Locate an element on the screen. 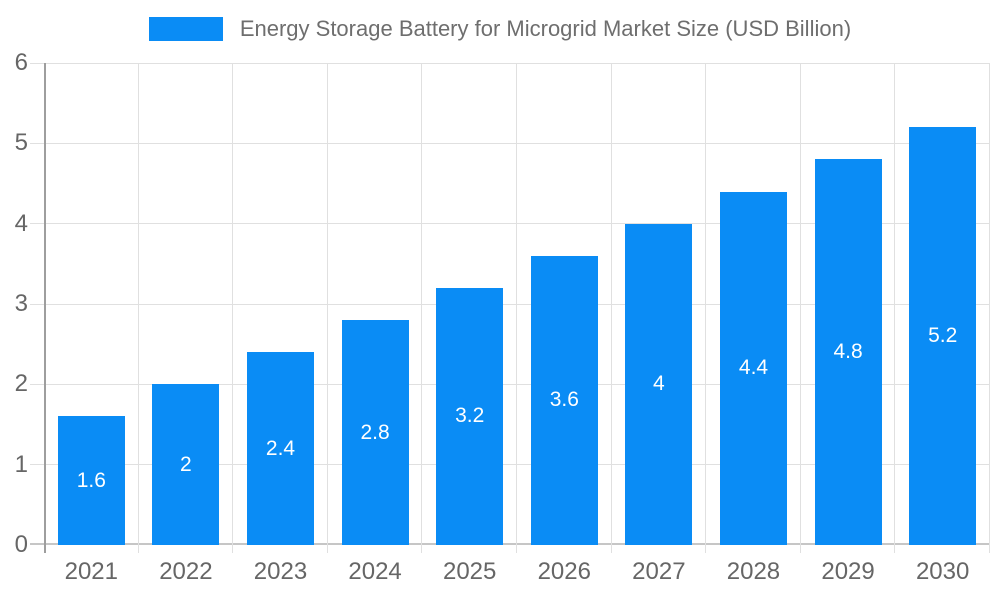  bar-2021: 1.6 is located at coordinates (91, 480).